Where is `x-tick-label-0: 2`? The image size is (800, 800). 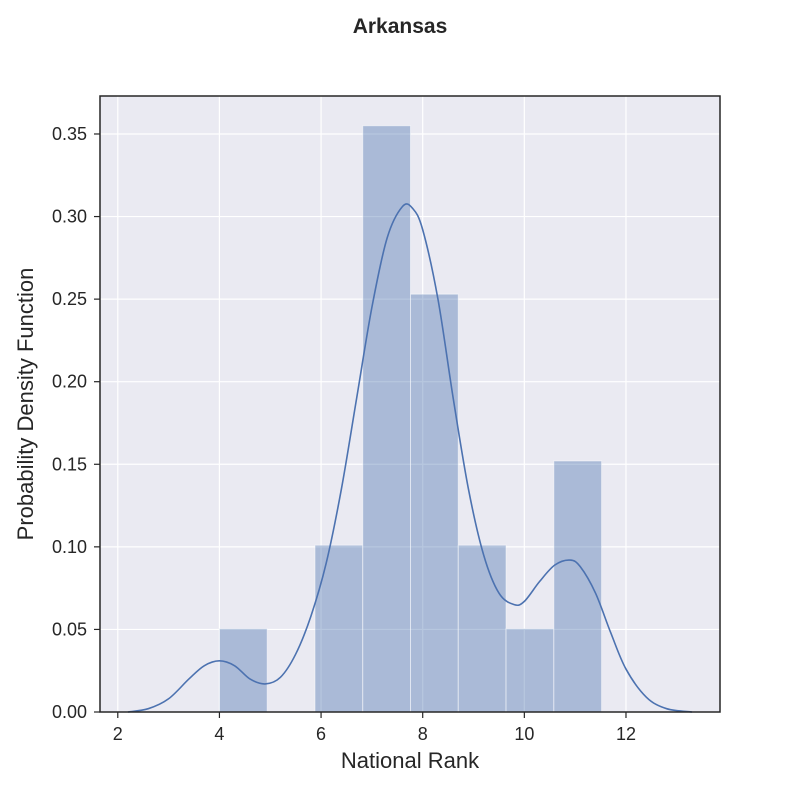
x-tick-label-0: 2 is located at coordinates (118, 734).